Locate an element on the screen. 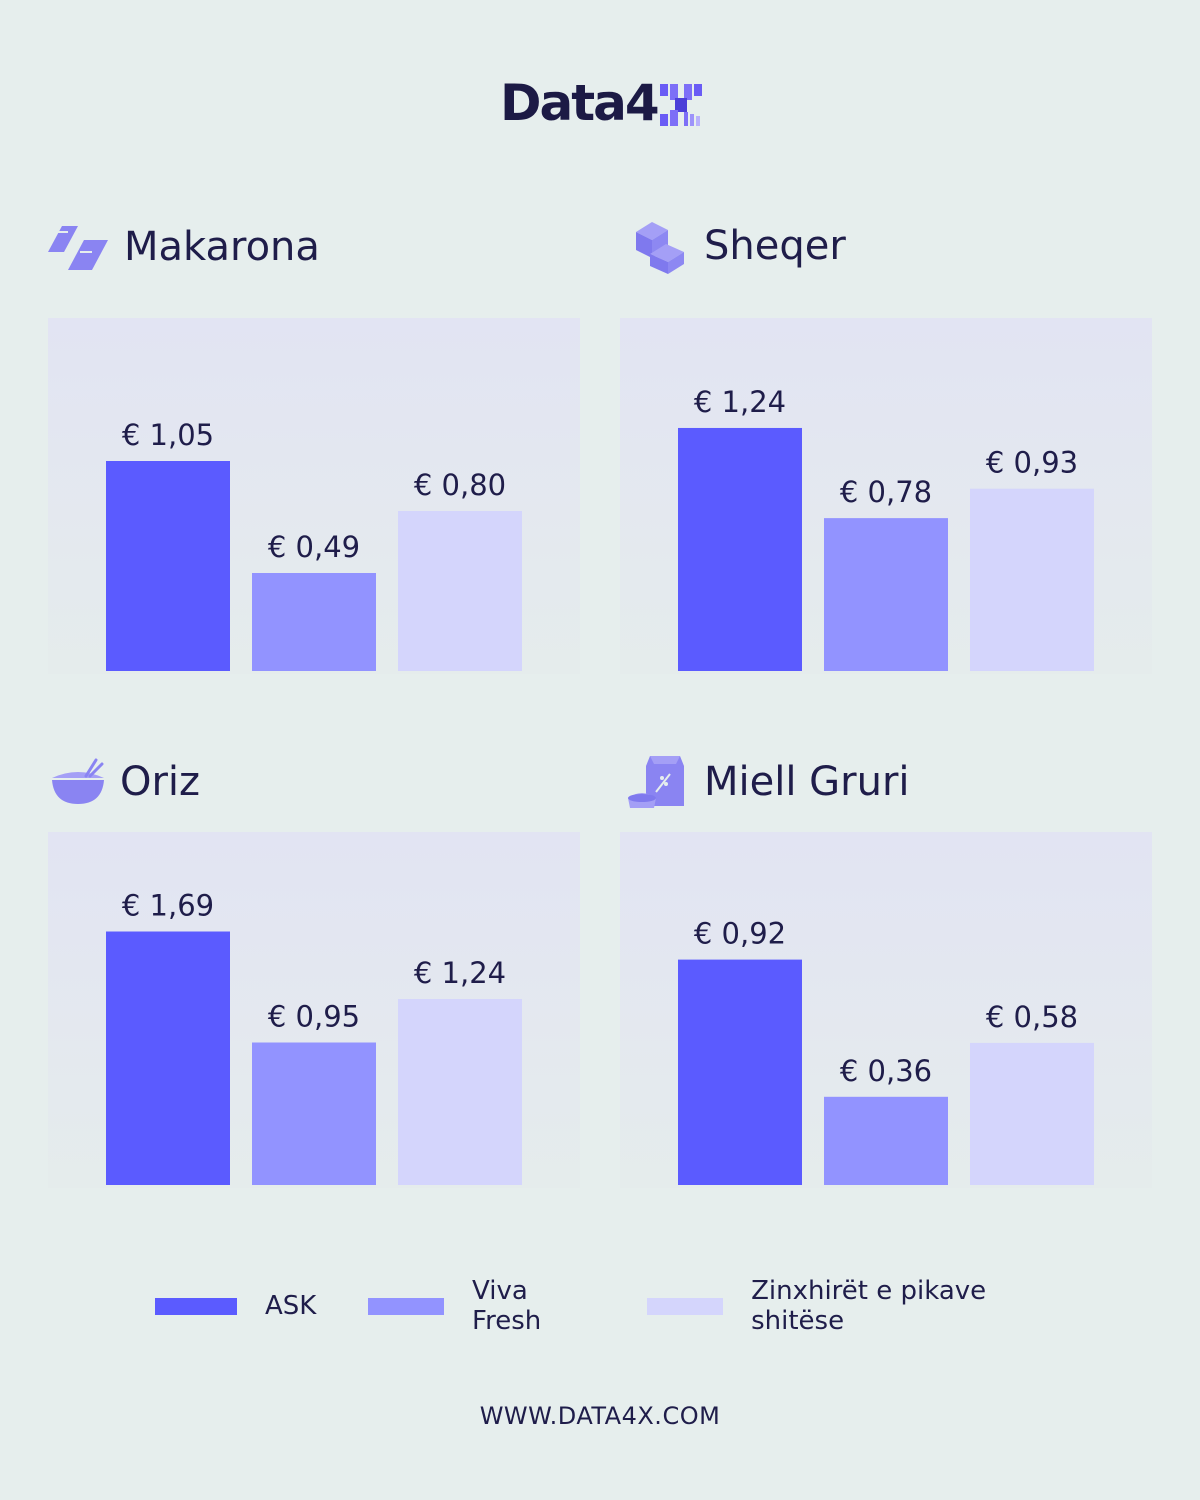 The width and height of the screenshot is (1200, 1500). chart-sheqer: € 1,24 € 0,78 € 0,93 is located at coordinates (886, 496).